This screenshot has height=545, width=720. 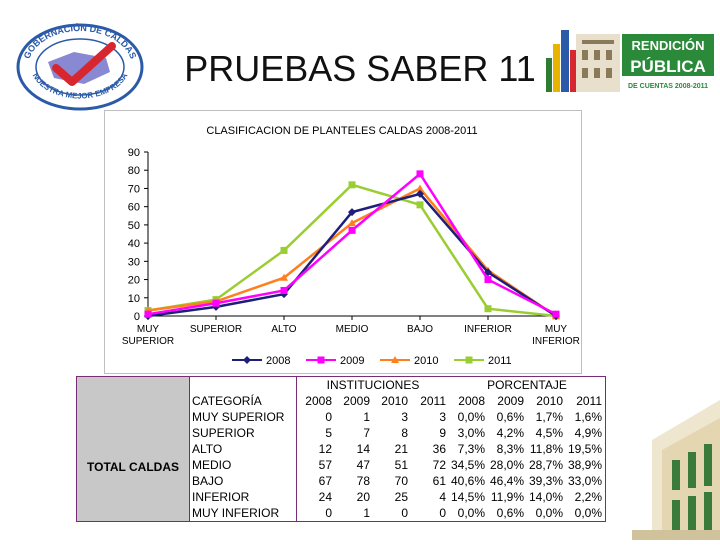 I want to click on y-axis: 0 10 20 30 40 50 60 70 80 90, so click(x=138, y=235).